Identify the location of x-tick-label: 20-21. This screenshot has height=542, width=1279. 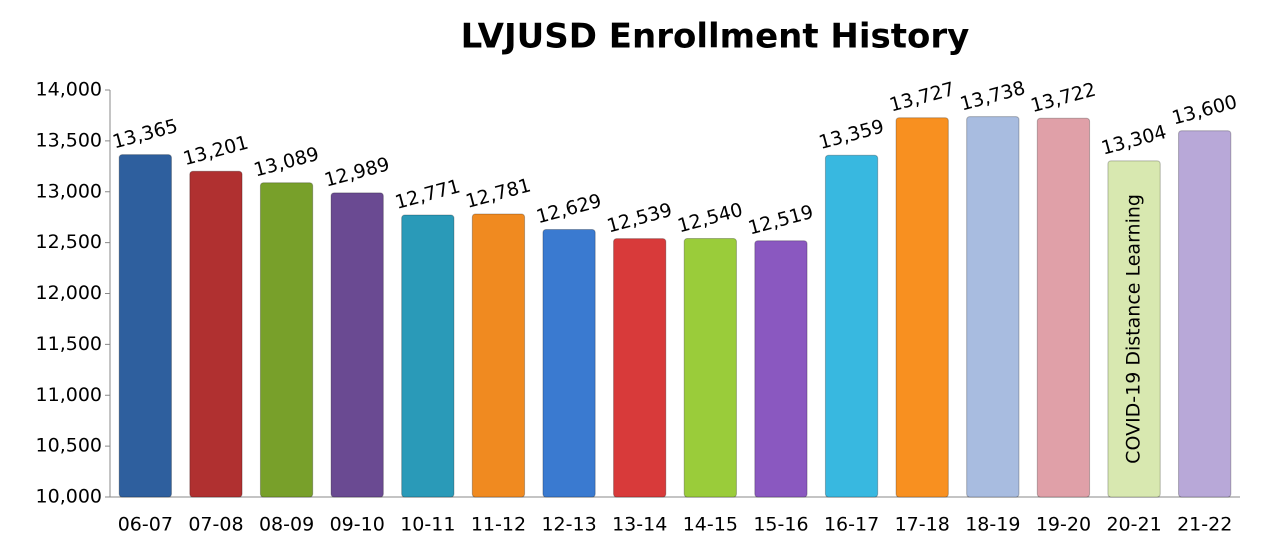
(1133, 525).